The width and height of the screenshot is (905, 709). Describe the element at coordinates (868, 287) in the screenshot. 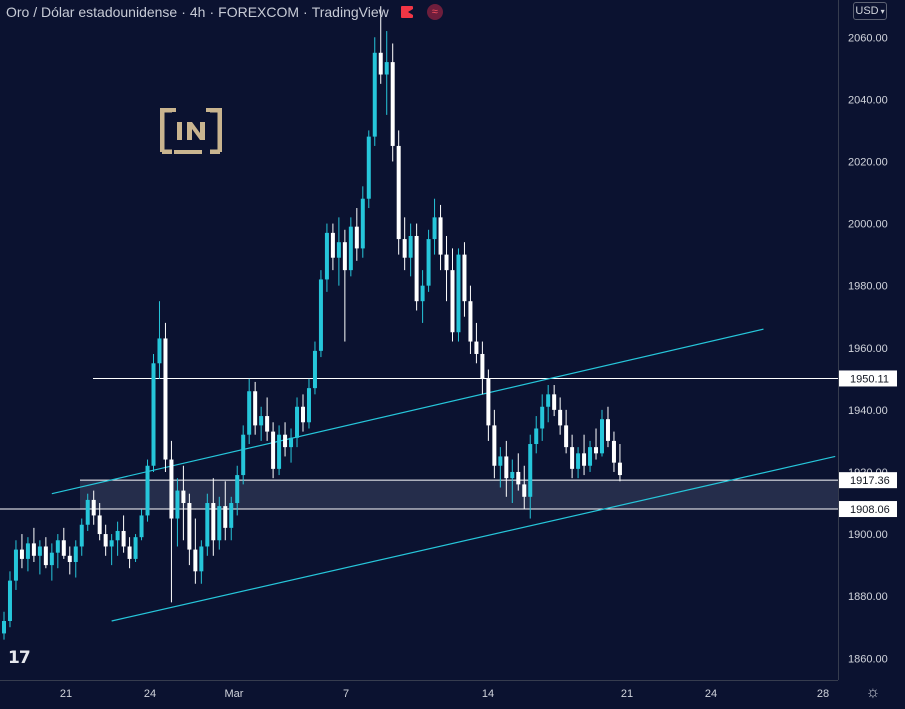

I see `price-tick-label: 1980.00` at that location.